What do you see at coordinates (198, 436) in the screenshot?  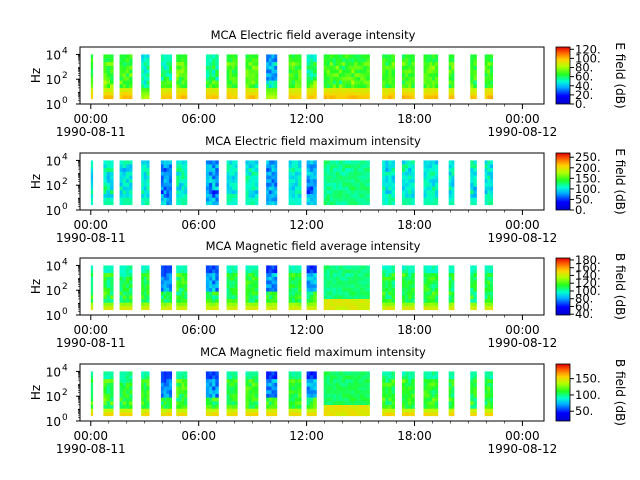 I see `x-tick-label: 06:00` at bounding box center [198, 436].